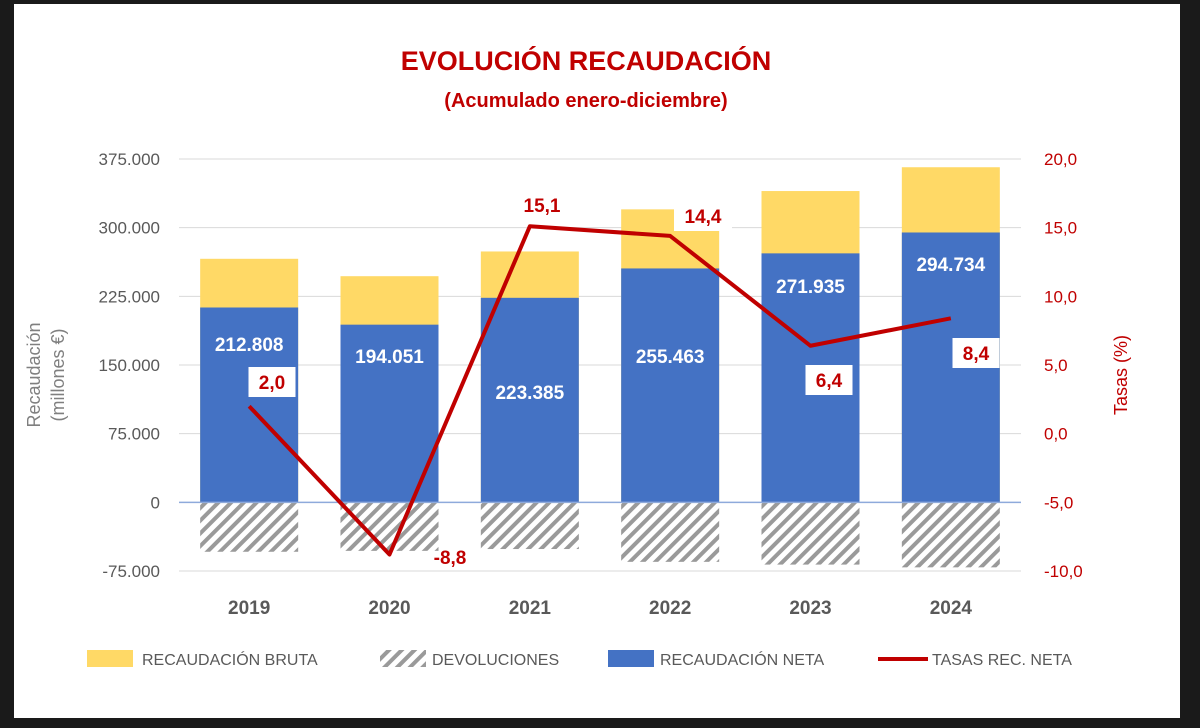 This screenshot has width=1200, height=728. What do you see at coordinates (631, 658) in the screenshot?
I see `legend-swatch-neta` at bounding box center [631, 658].